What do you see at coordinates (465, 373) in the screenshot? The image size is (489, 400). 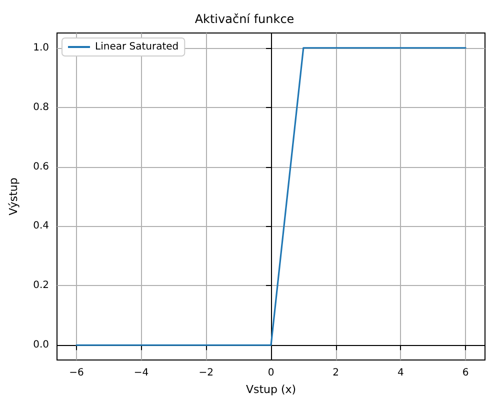 I see `x-tick-label: 6` at bounding box center [465, 373].